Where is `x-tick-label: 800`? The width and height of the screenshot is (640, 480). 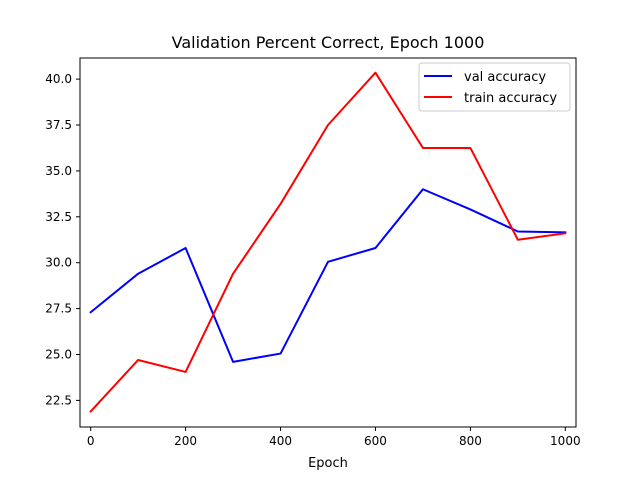 x-tick-label: 800 is located at coordinates (470, 441).